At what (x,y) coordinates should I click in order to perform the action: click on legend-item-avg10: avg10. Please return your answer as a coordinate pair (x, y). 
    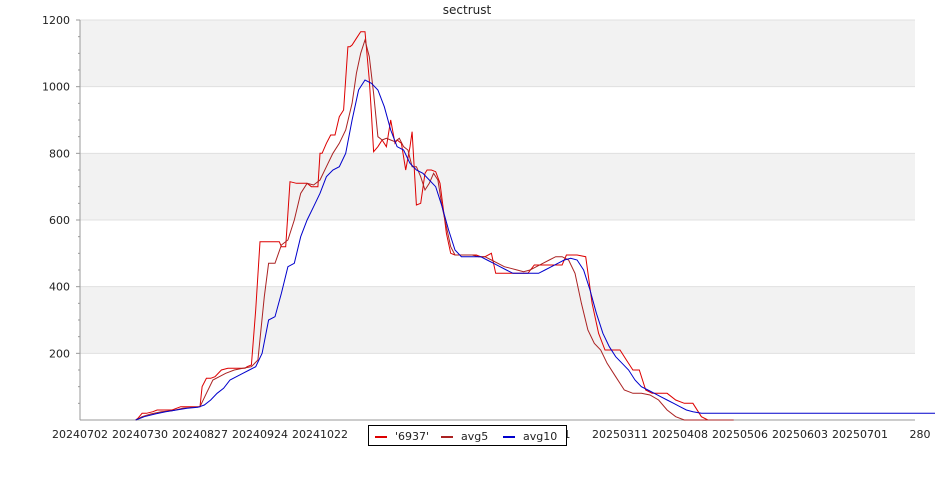
    Looking at the image, I should click on (530, 436).